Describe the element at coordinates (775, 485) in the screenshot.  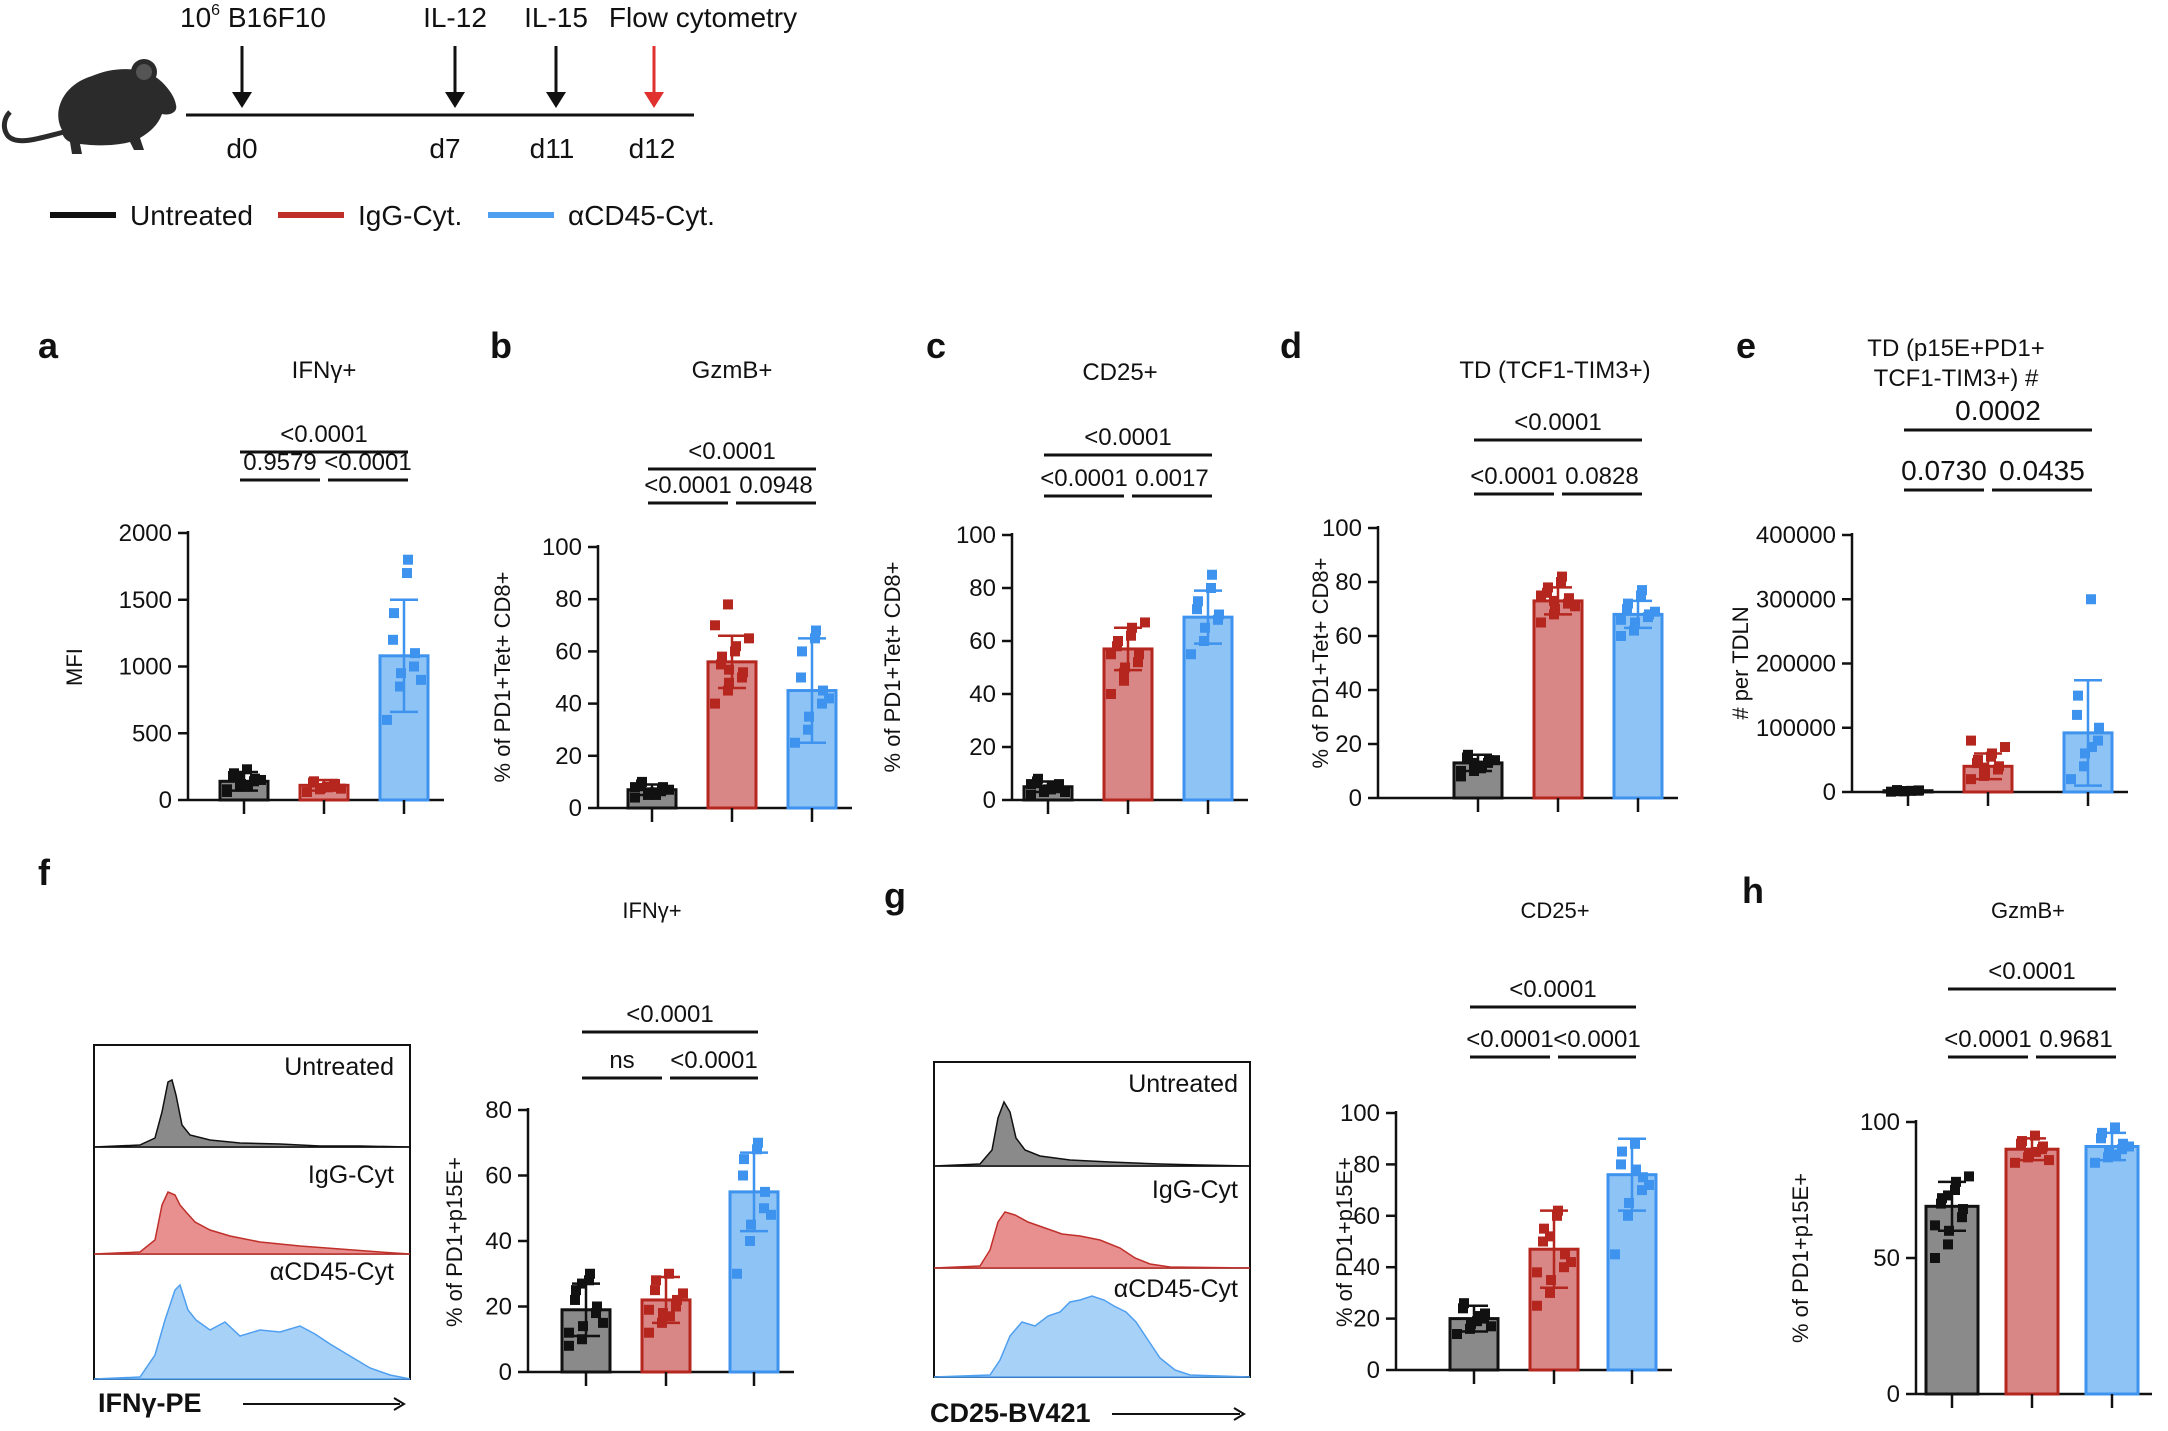
I see `chart-b-pvalue-right: 0.0948` at that location.